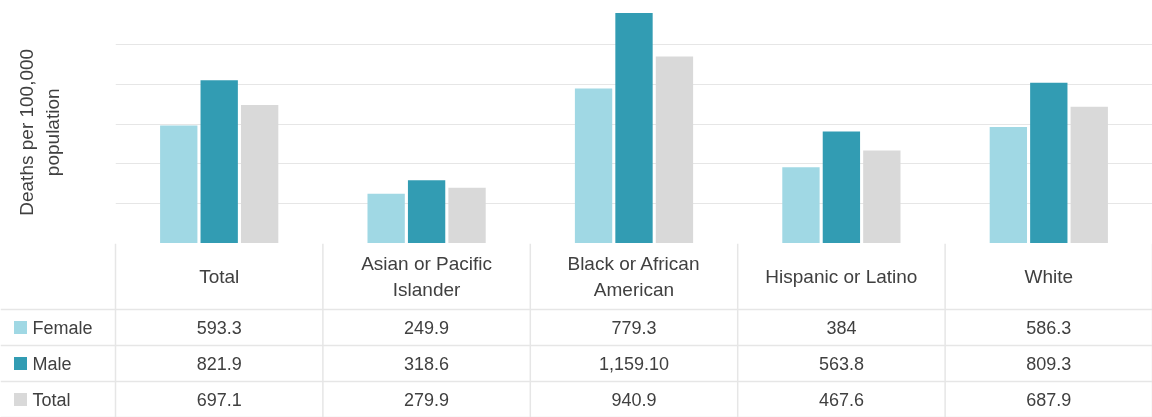 Image resolution: width=1152 pixels, height=417 pixels. I want to click on legend-label: Female, so click(62, 327).